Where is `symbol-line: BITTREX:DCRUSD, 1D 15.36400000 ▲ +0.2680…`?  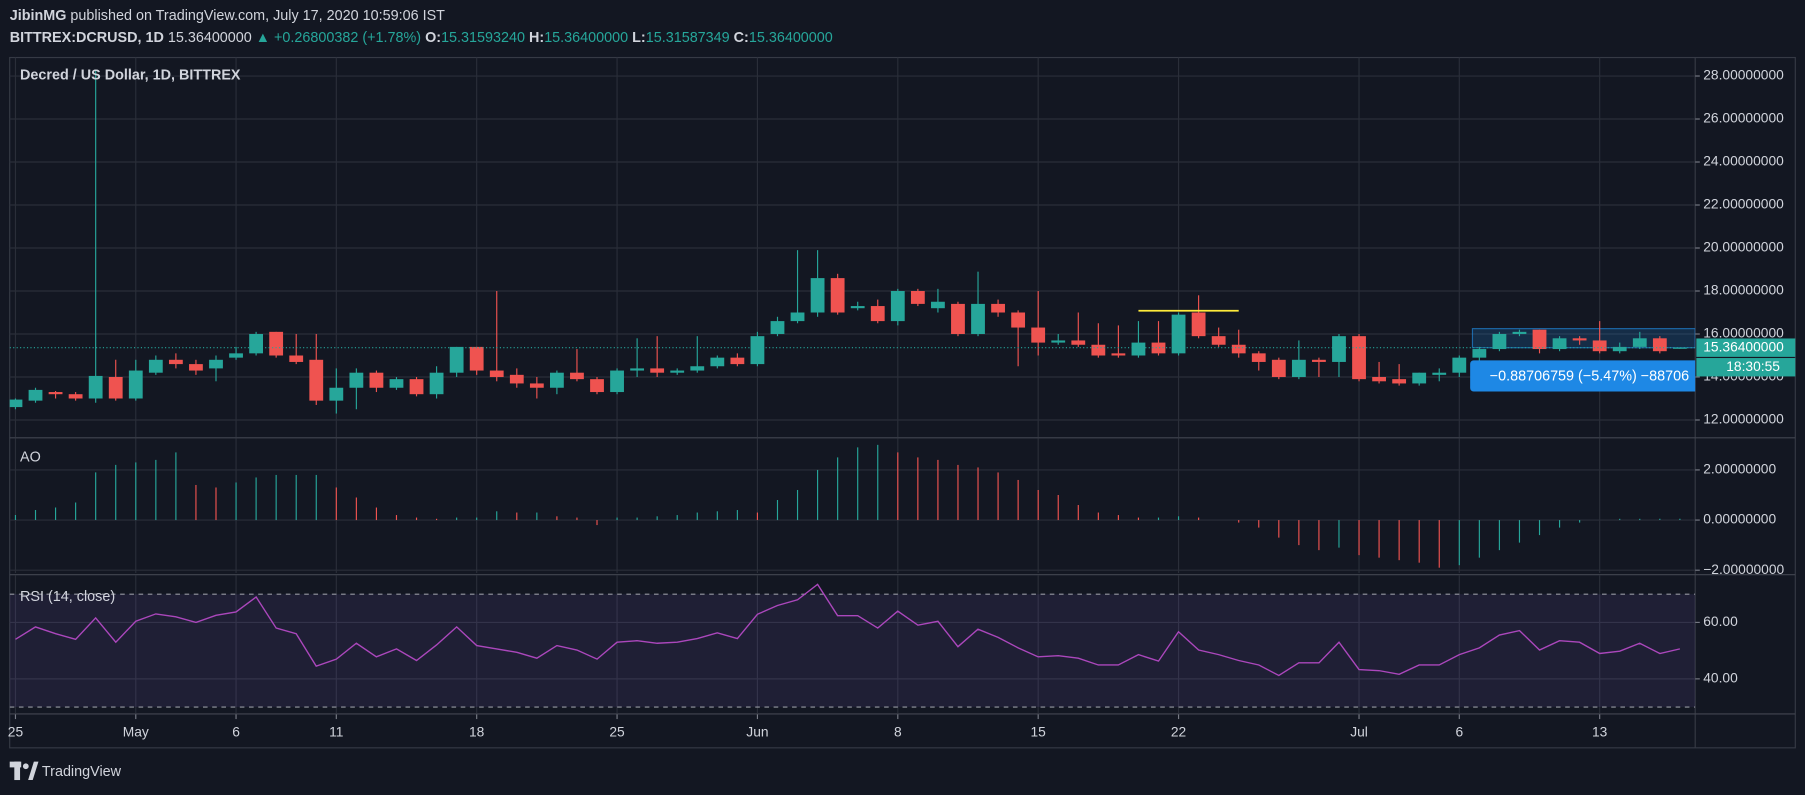 symbol-line: BITTREX:DCRUSD, 1D 15.36400000 ▲ +0.2680… is located at coordinates (421, 38).